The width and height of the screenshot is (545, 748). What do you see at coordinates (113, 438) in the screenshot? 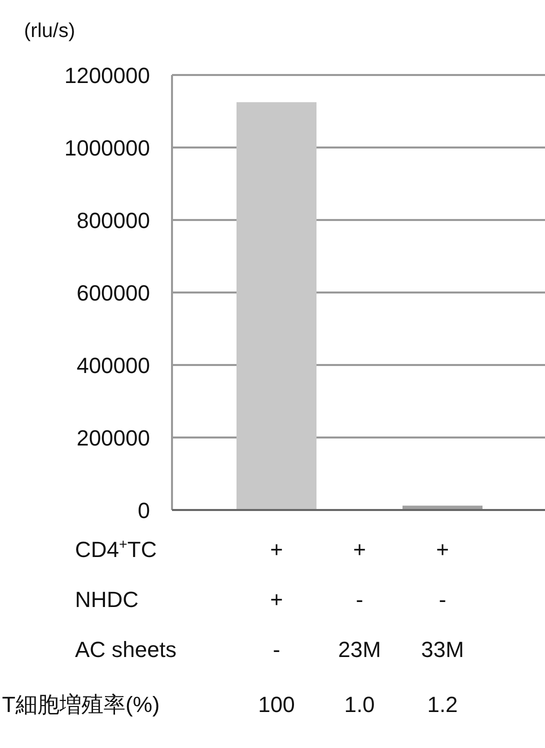
I see `y-tick-label: 200000` at bounding box center [113, 438].